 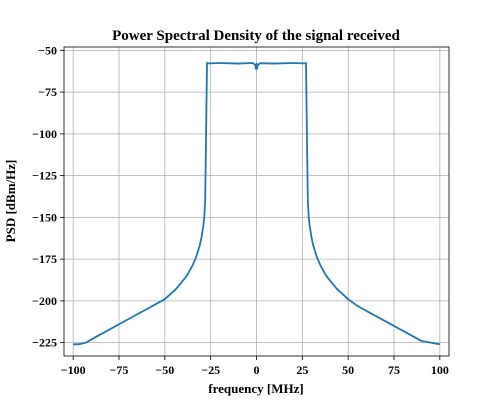 I want to click on x-tick-label: −75, so click(x=119, y=370).